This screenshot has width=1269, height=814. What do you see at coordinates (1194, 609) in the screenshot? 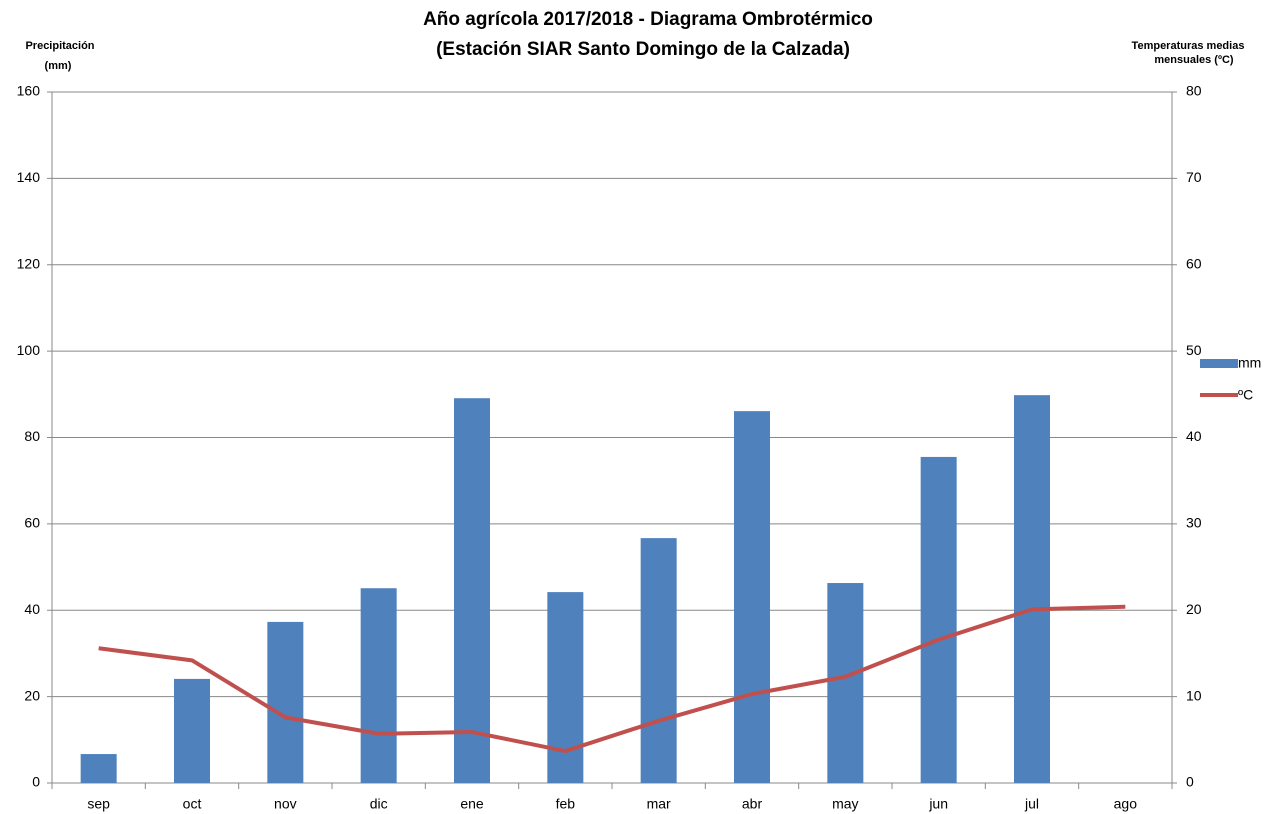
I see `y2-tick-label: 20` at bounding box center [1194, 609].